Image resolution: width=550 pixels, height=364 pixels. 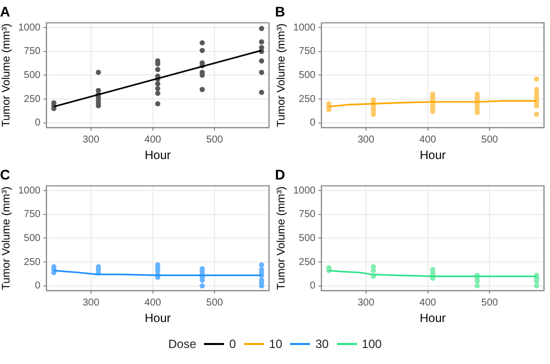 What do you see at coordinates (232, 344) in the screenshot?
I see `legend-label: 0` at bounding box center [232, 344].